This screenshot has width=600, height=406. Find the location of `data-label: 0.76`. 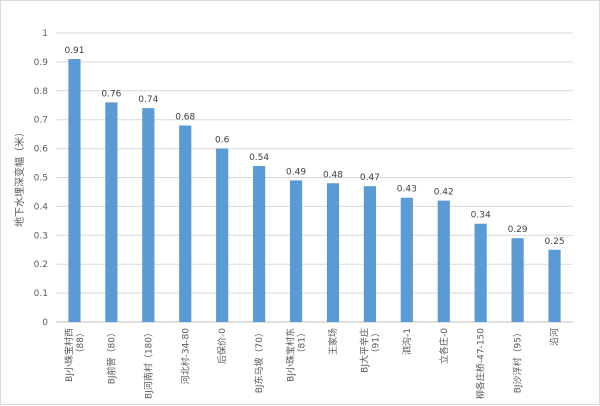

data-label: 0.76 is located at coordinates (111, 94).